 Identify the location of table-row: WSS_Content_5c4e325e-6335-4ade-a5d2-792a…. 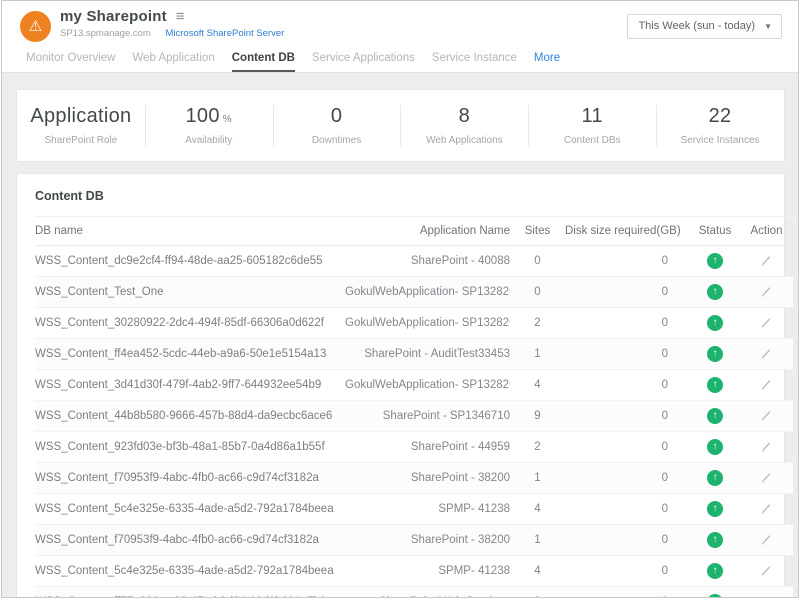
(414, 571).